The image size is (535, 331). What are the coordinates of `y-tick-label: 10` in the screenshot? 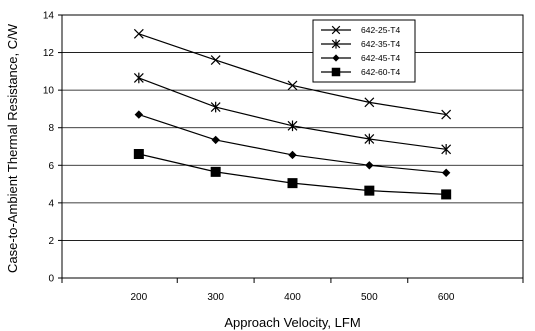 It's located at (49, 91).